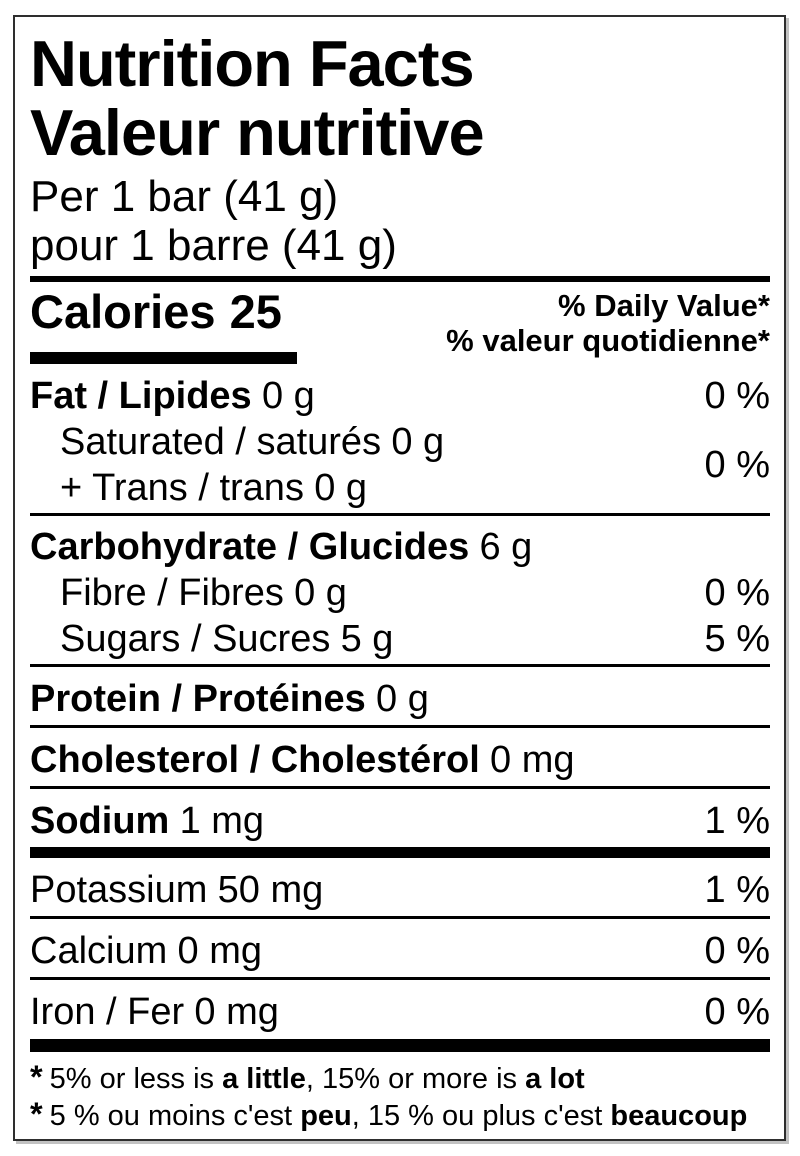 This screenshot has height=1156, width=800. I want to click on nutrient-name: Sodium 1 mg, so click(147, 821).